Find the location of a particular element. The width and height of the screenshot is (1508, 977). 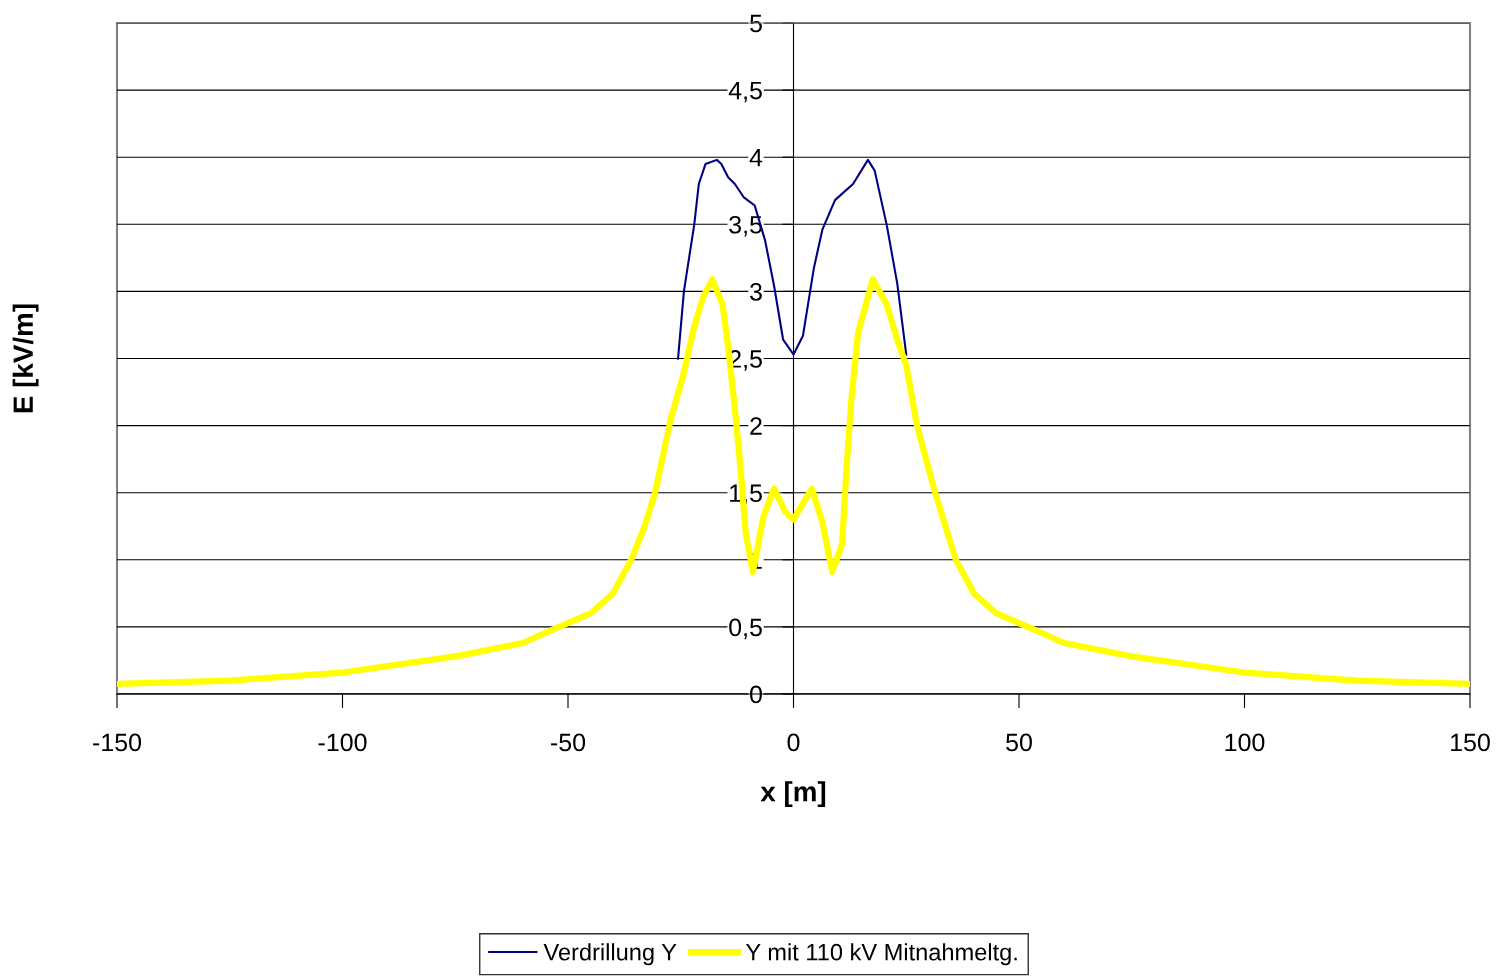

x-tick-label: -50 is located at coordinates (568, 742).